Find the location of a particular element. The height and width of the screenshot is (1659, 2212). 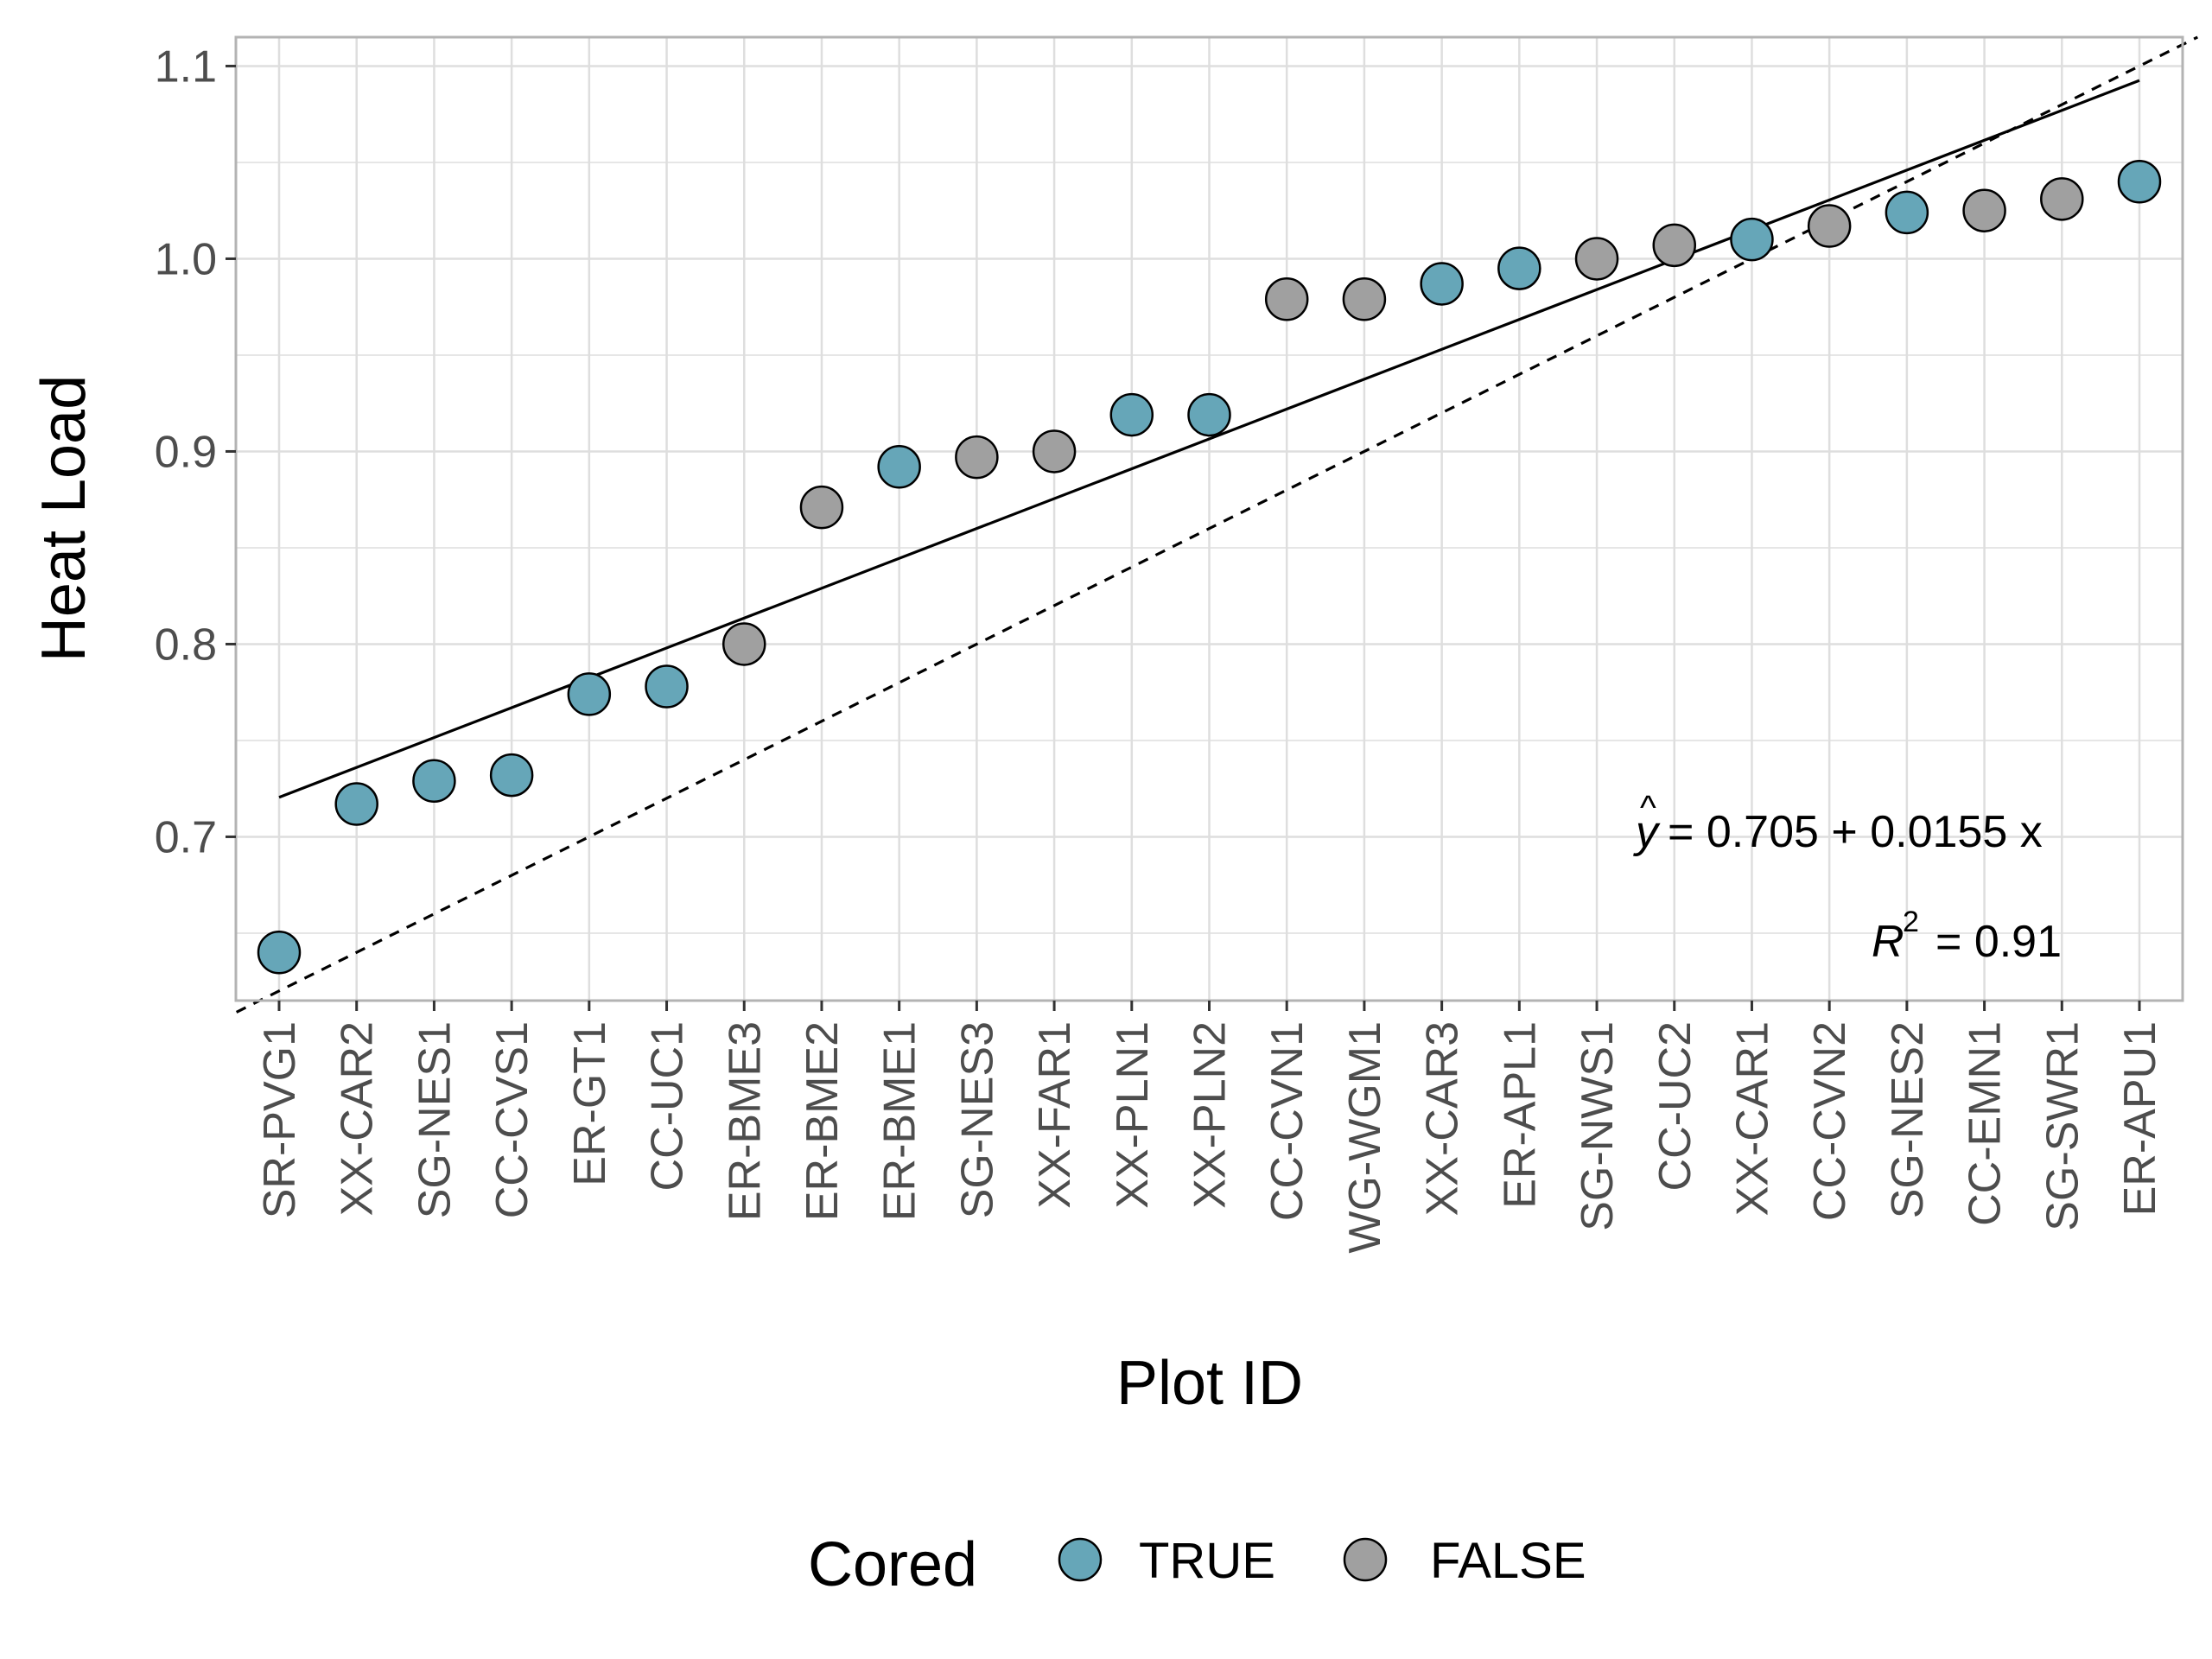

legend-label-true: TRUE is located at coordinates (1207, 1561).